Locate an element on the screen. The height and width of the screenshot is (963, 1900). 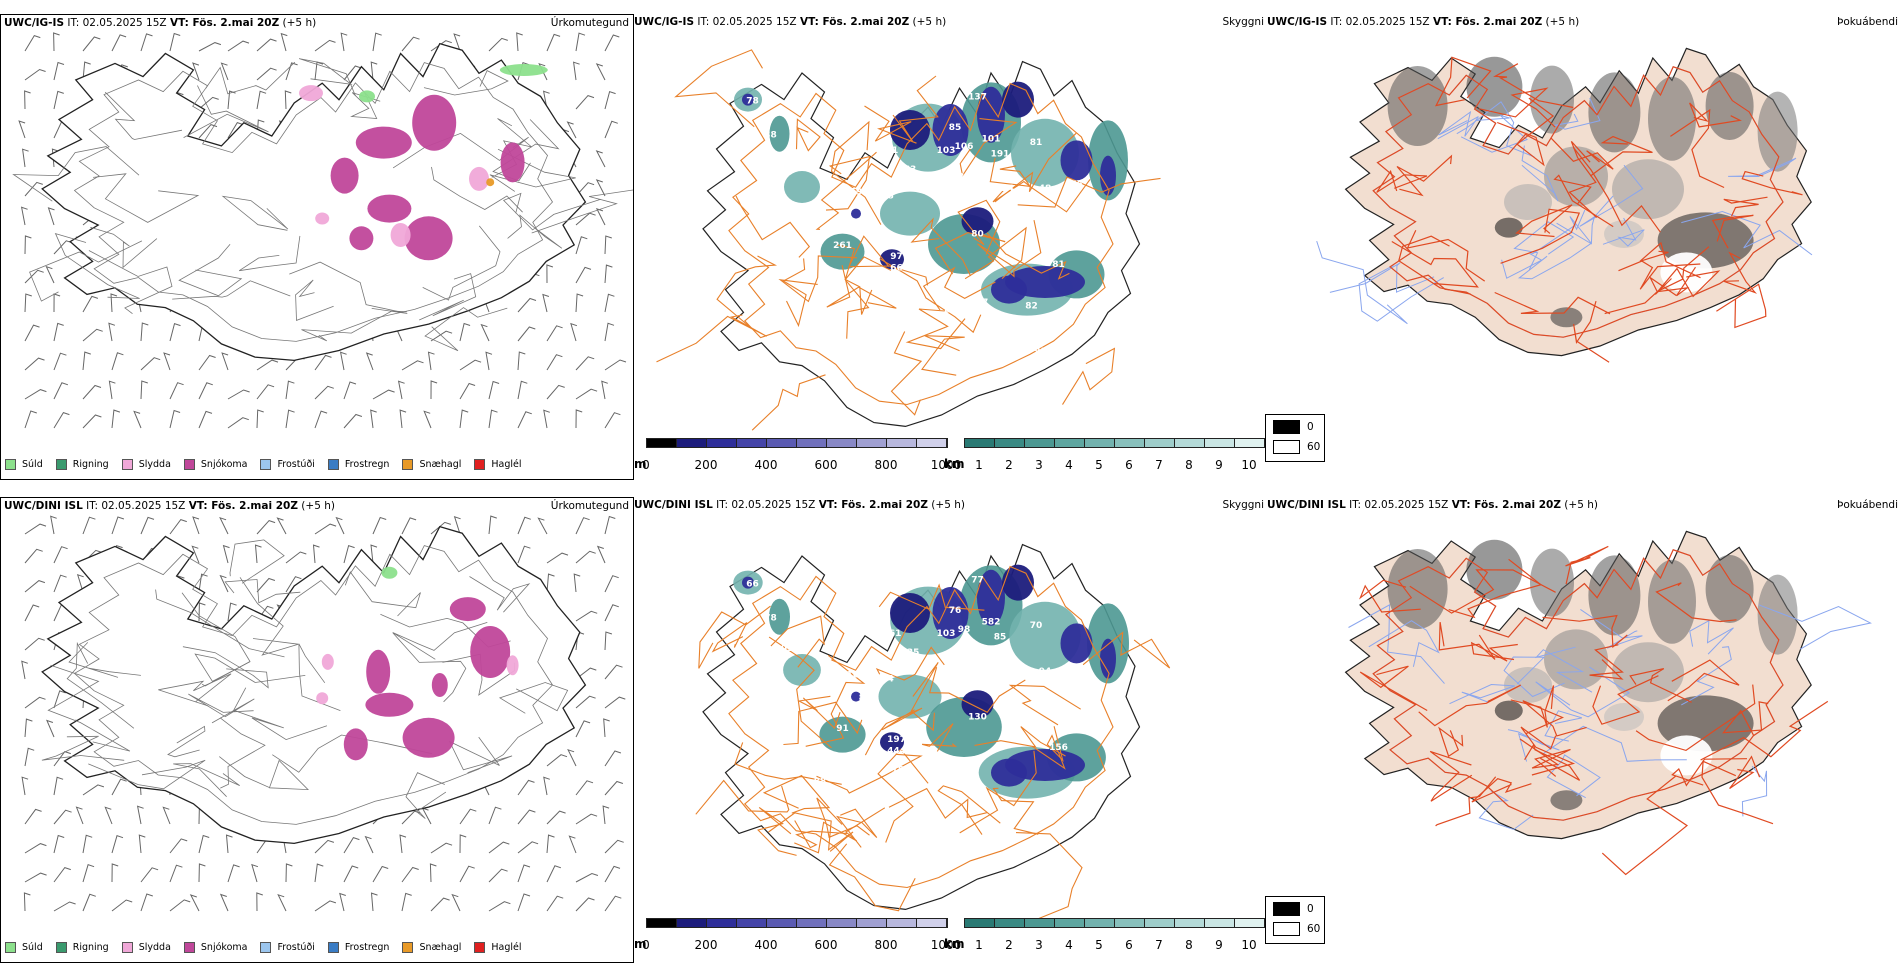
cloud-base-label: 78 is located at coordinates (752, 101).